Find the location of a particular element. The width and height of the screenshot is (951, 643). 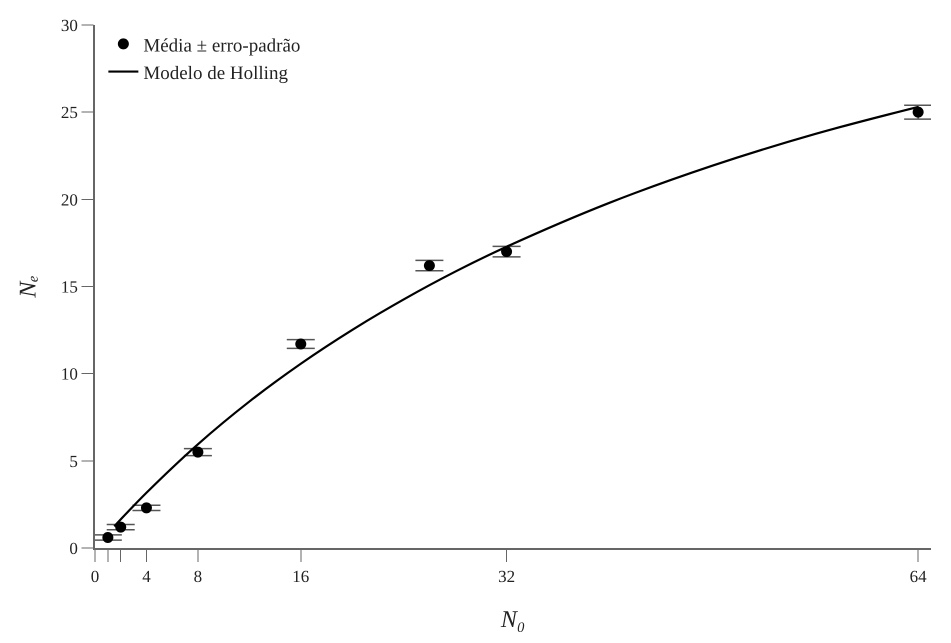

y-tick-label: 25 is located at coordinates (69, 112).